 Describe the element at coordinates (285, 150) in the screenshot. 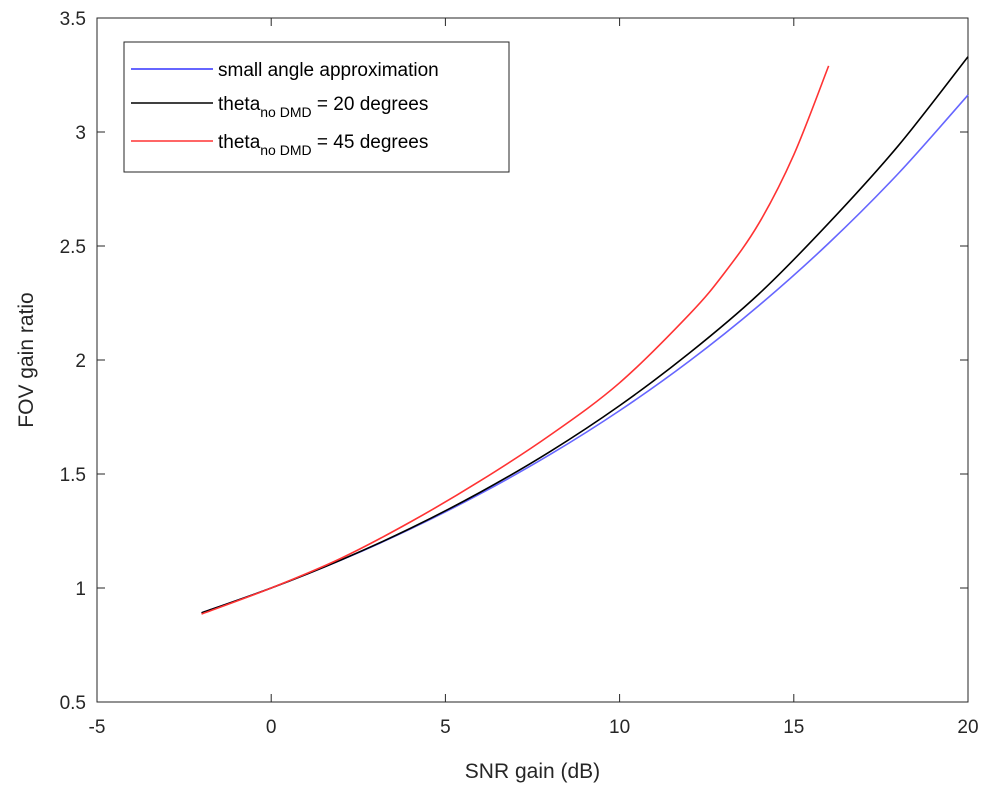

I see `legend-entry-theta-45-subscript: no DMD` at that location.